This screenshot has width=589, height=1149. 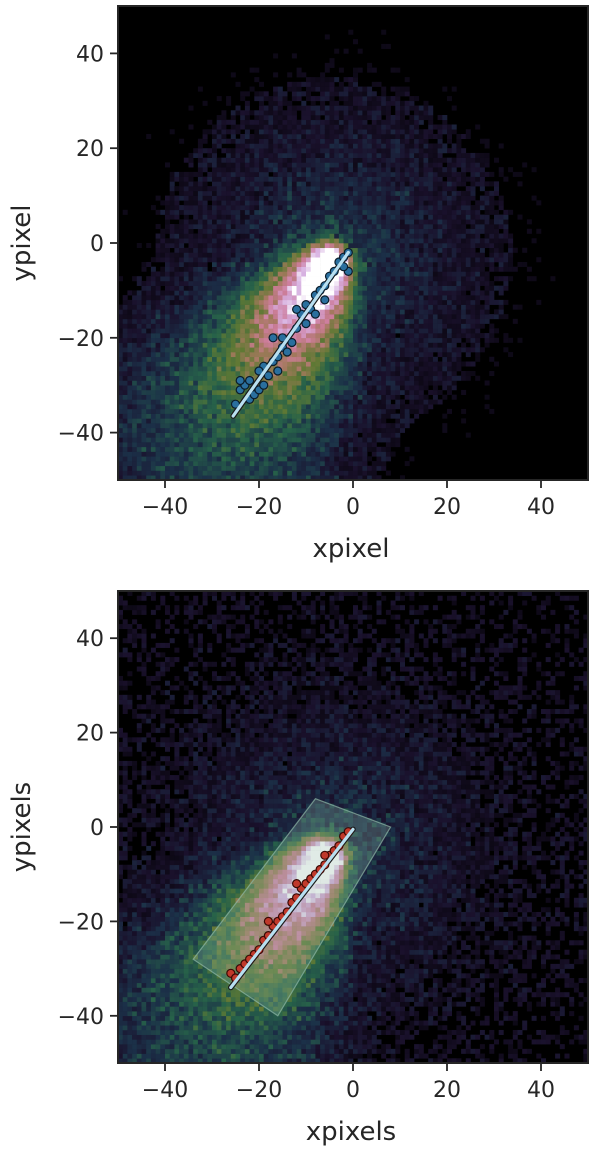 What do you see at coordinates (351, 549) in the screenshot?
I see `x-axis-label: xpixel` at bounding box center [351, 549].